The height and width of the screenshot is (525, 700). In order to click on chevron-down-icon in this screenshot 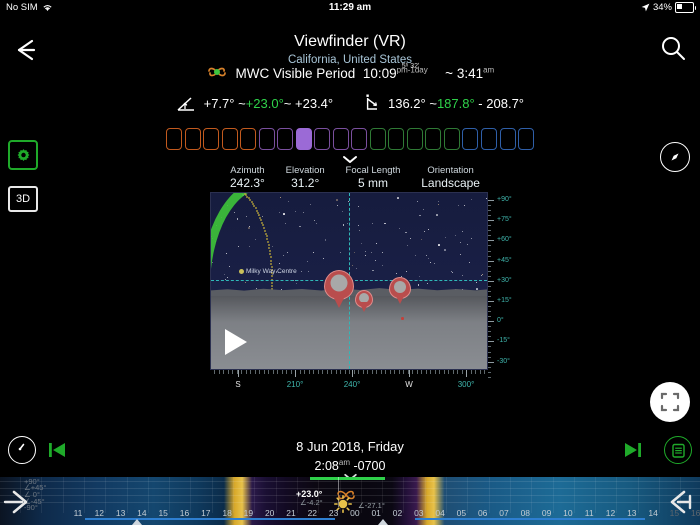, I will do `click(350, 159)`.